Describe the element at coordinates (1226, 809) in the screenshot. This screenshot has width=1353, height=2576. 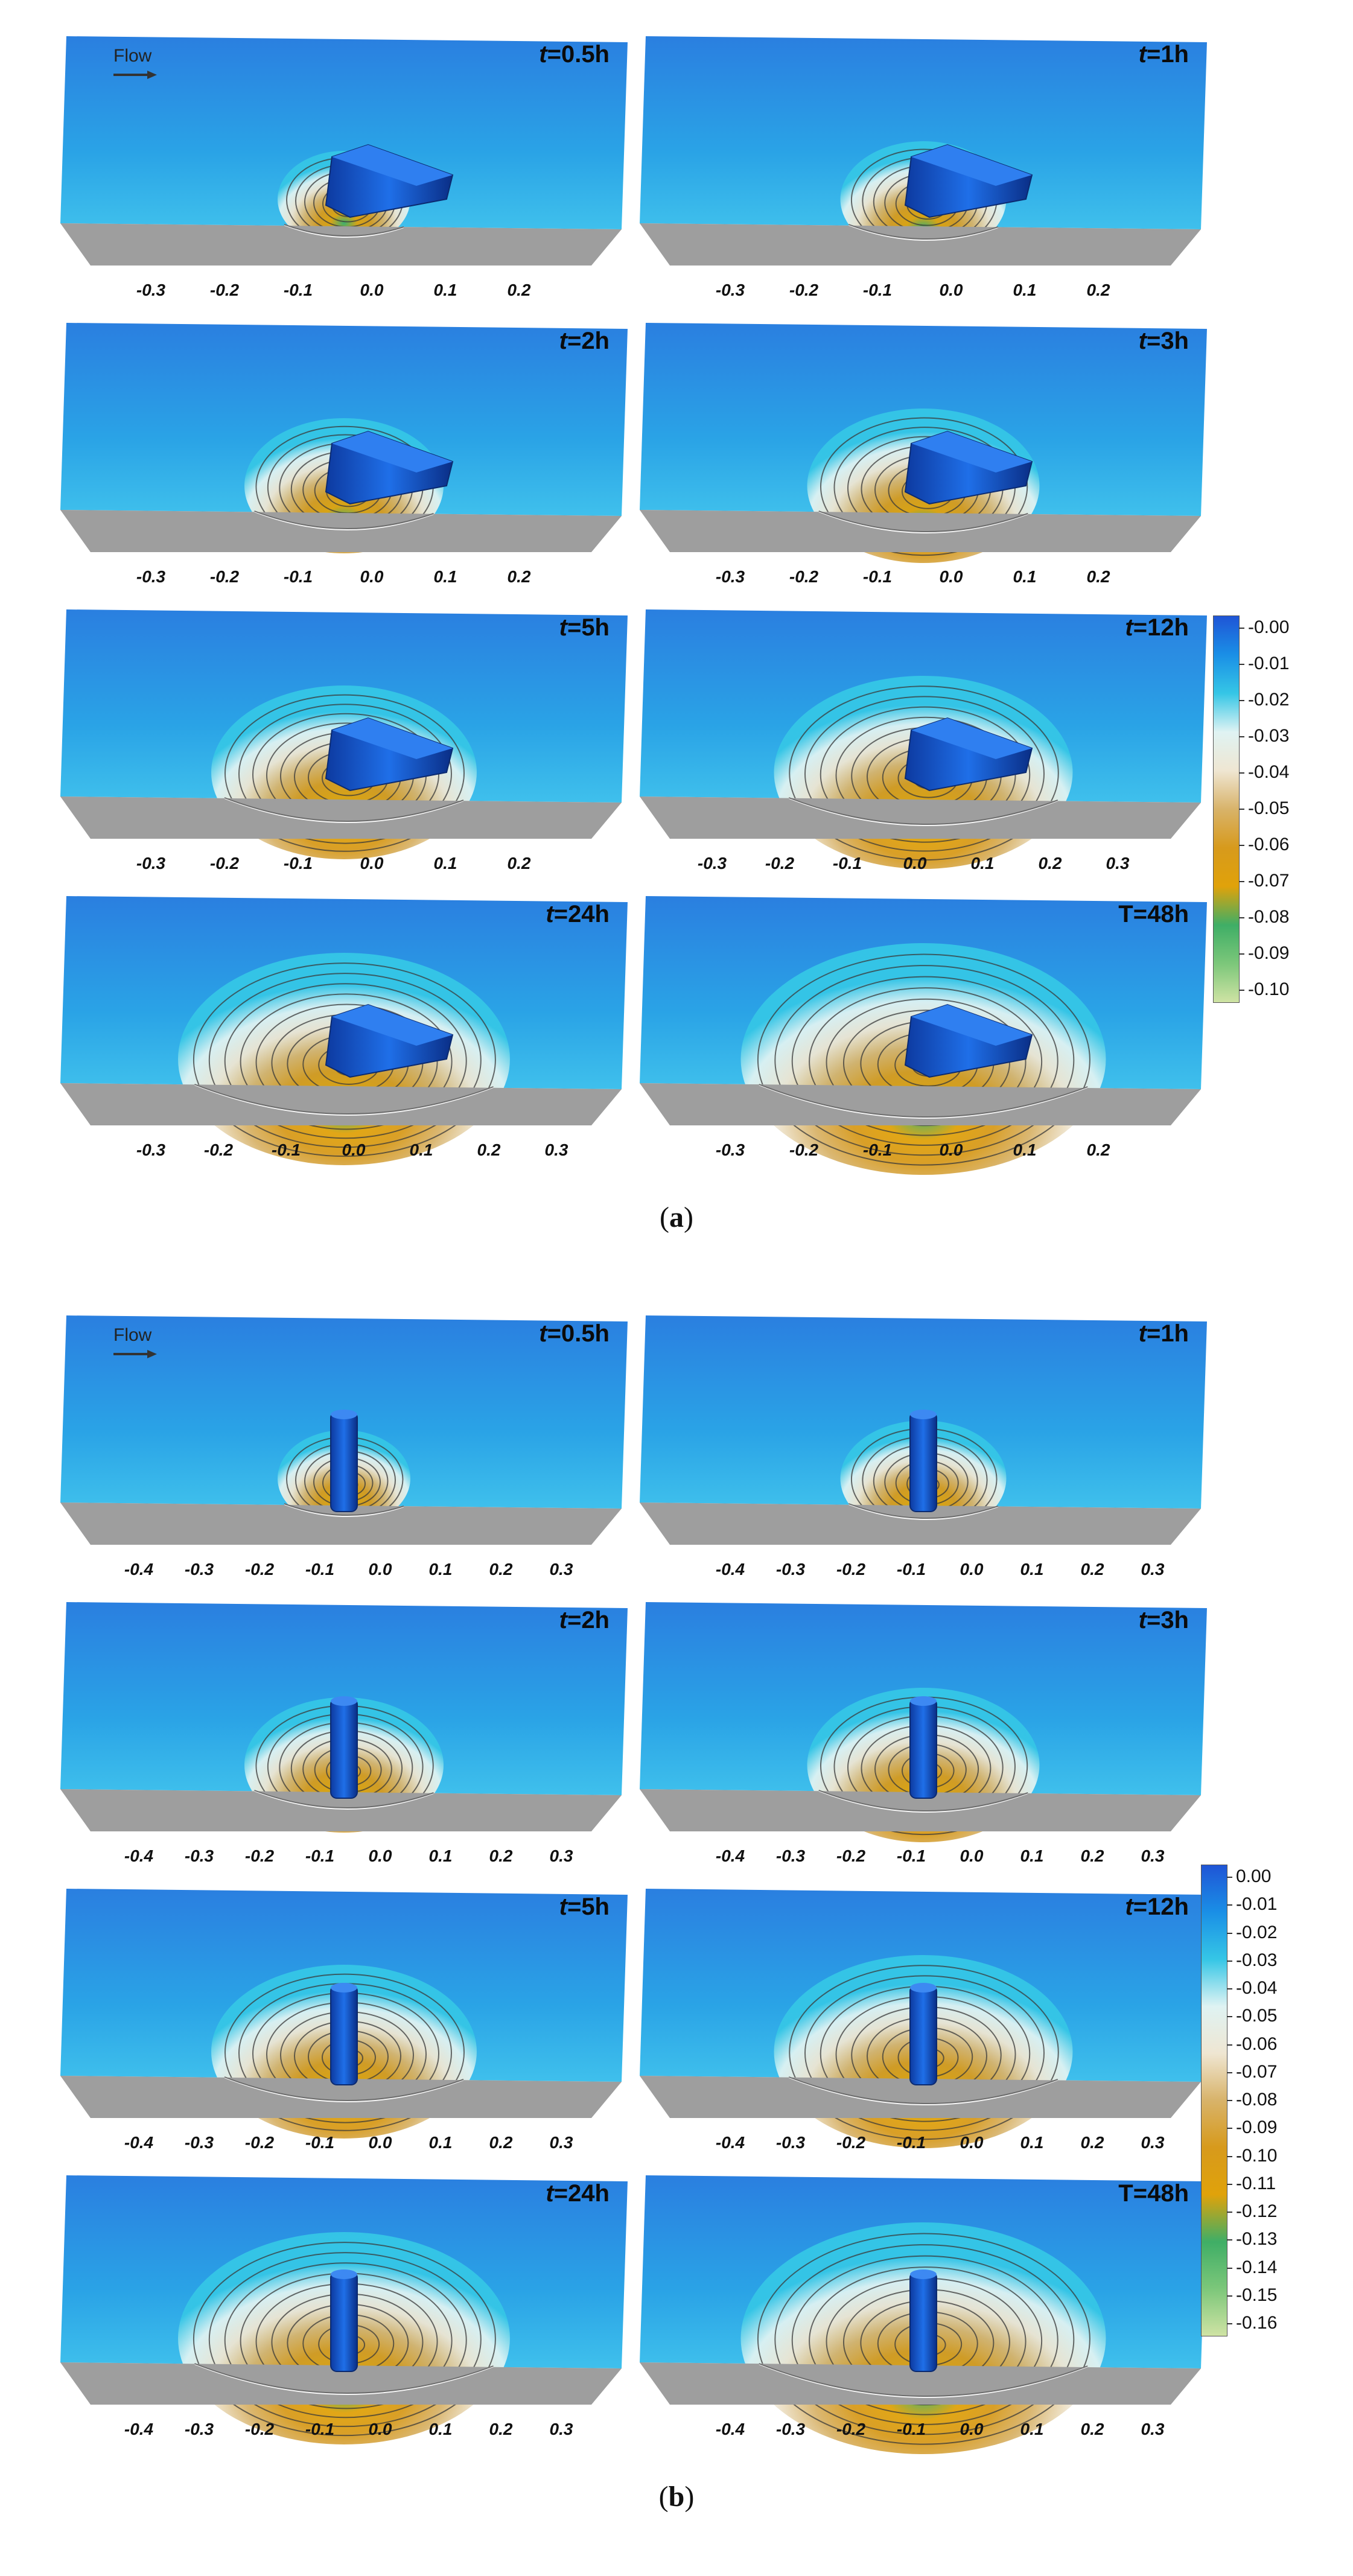
I see `colorbar-gradient` at that location.